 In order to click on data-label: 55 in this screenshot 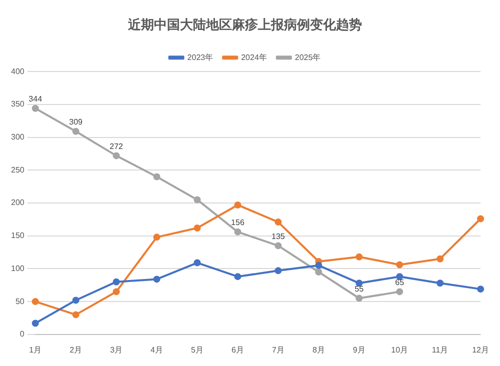, I will do `click(359, 289)`.